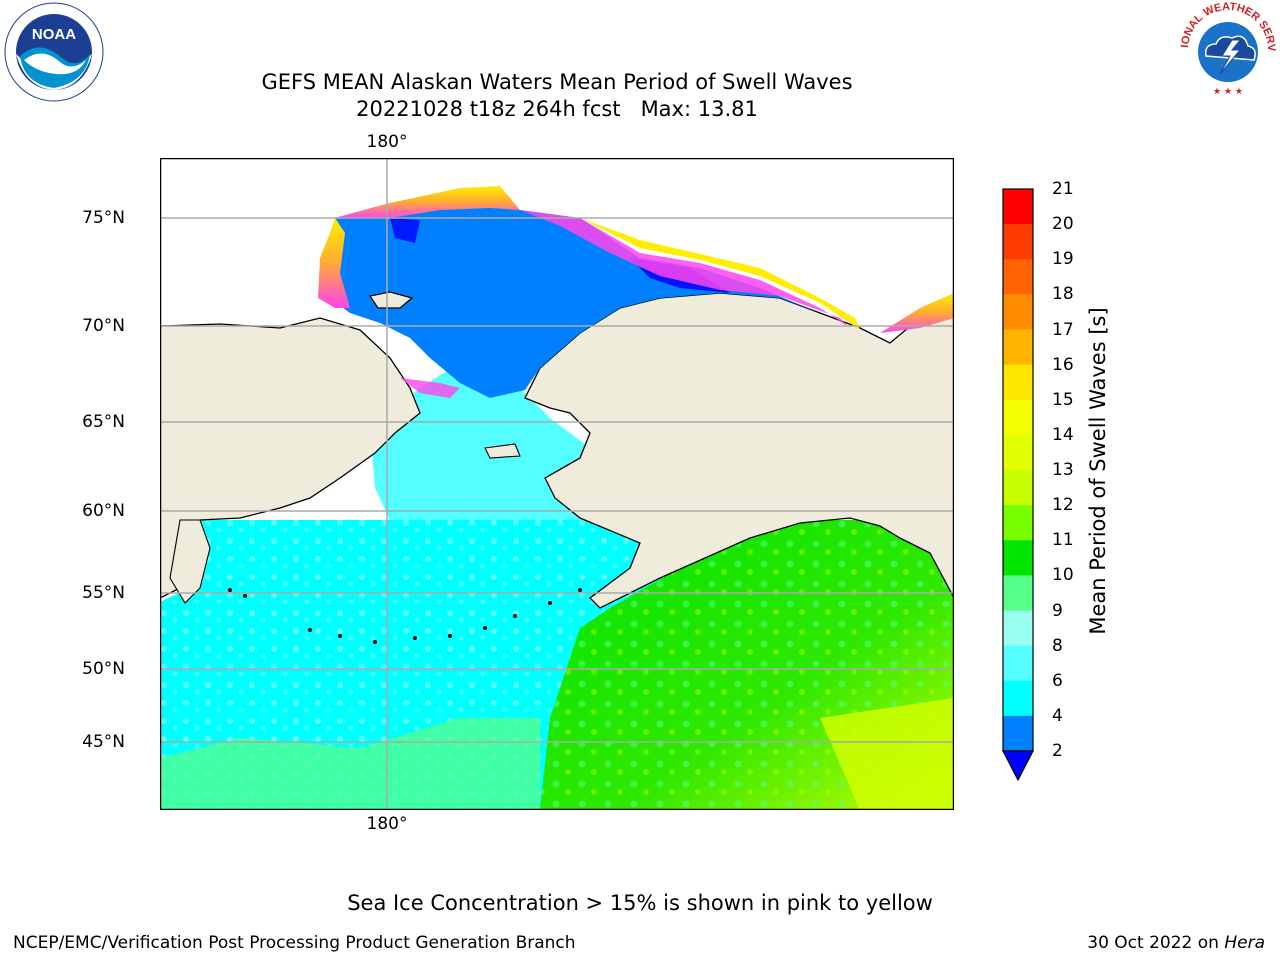 The width and height of the screenshot is (1280, 960). Describe the element at coordinates (1057, 715) in the screenshot. I see `colorbar-tick-label: 4` at that location.